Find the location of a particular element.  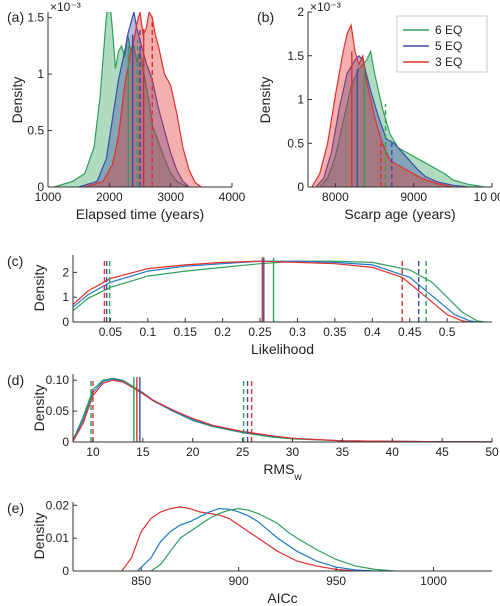

y-tick-label: 0.02 is located at coordinates (58, 505).